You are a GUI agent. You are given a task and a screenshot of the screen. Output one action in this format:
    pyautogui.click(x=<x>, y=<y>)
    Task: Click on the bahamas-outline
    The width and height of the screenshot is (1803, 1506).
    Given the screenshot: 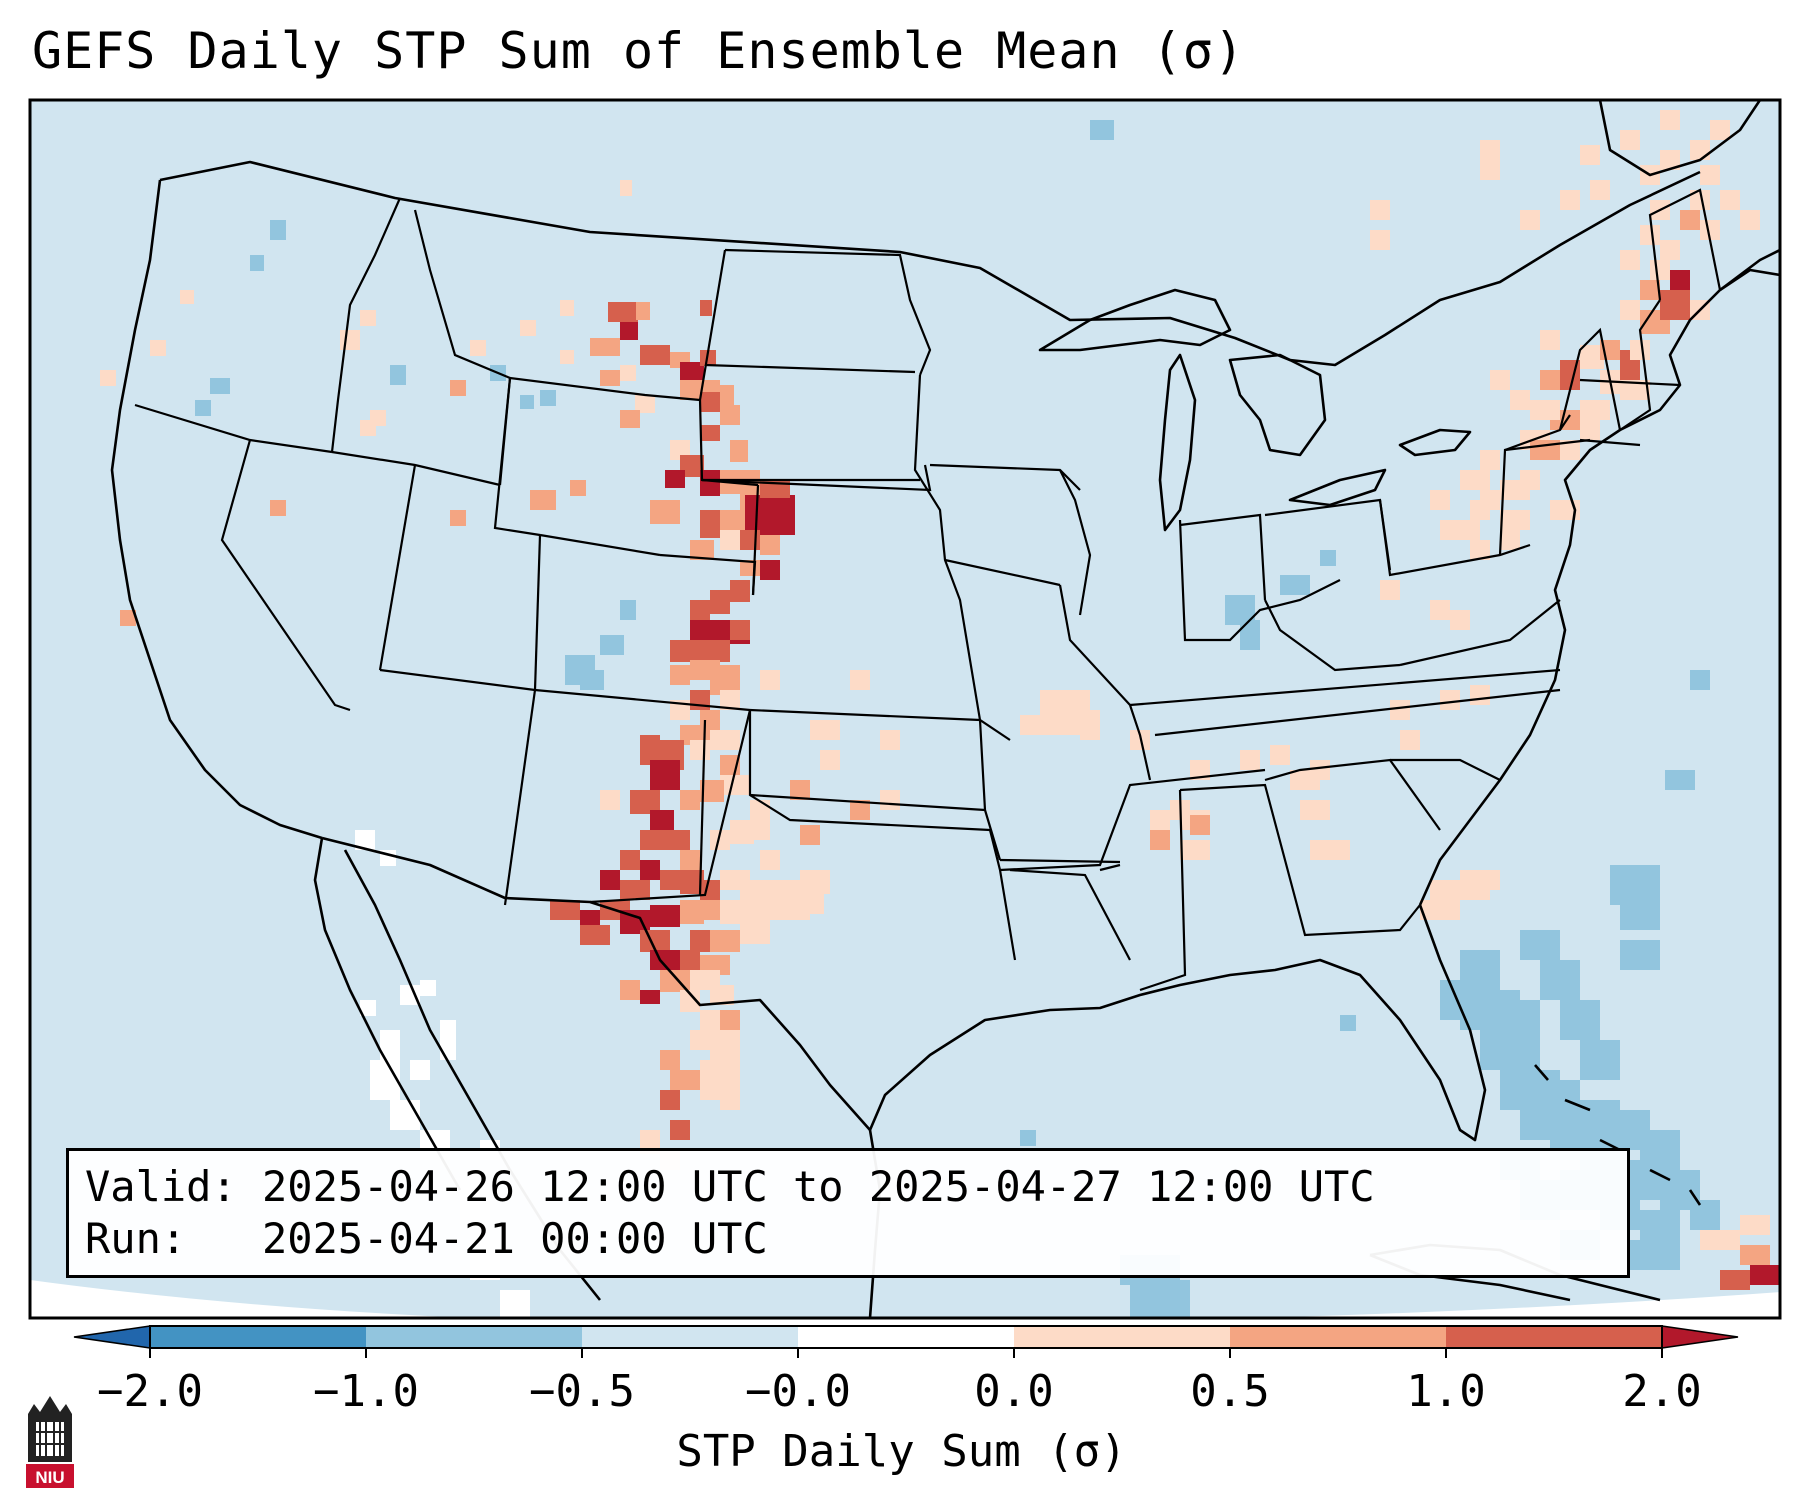 What is the action you would take?
    pyautogui.click(x=1618, y=1135)
    